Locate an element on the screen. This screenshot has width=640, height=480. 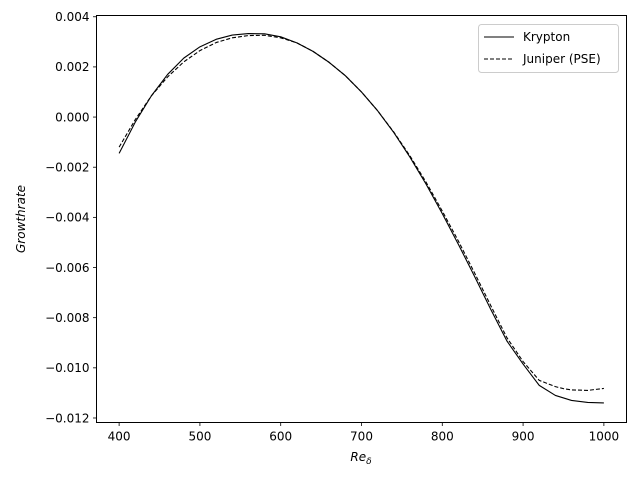
x-tick-label: 1000 is located at coordinates (604, 437).